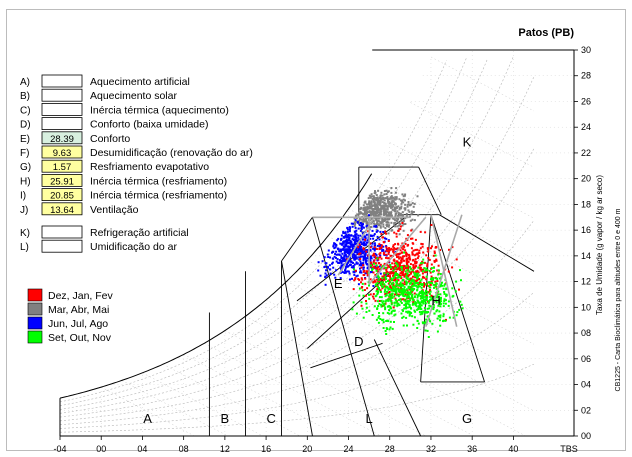  I want to click on series-legend-label: Set, Out, Nov, so click(80, 338).